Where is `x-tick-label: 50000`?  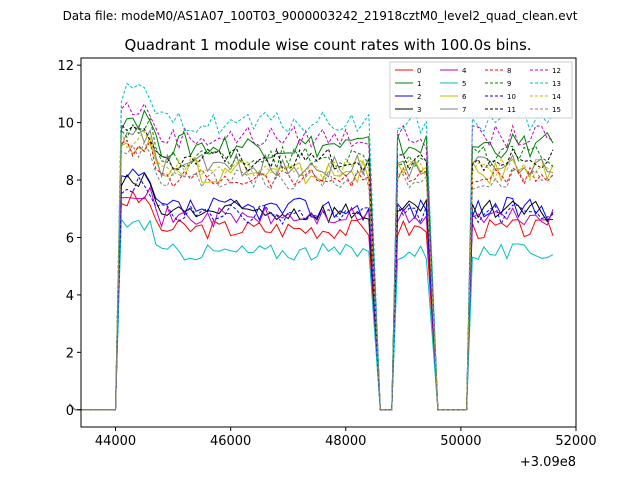 x-tick-label: 50000 is located at coordinates (460, 441).